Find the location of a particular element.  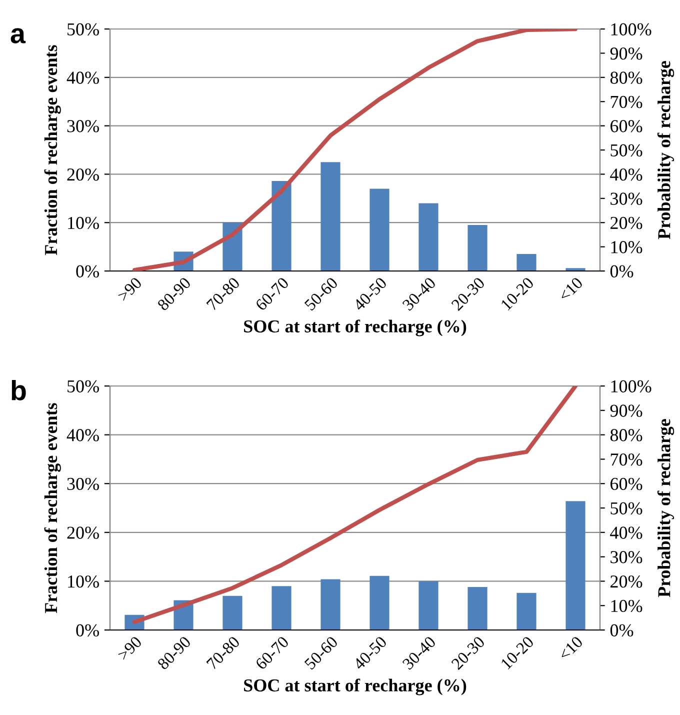

text: a is located at coordinates (18, 36).